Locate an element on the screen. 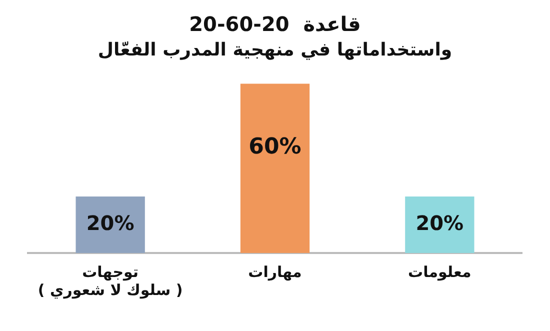 Image resolution: width=550 pixels, height=331 pixels. data-label: 60% is located at coordinates (275, 147).